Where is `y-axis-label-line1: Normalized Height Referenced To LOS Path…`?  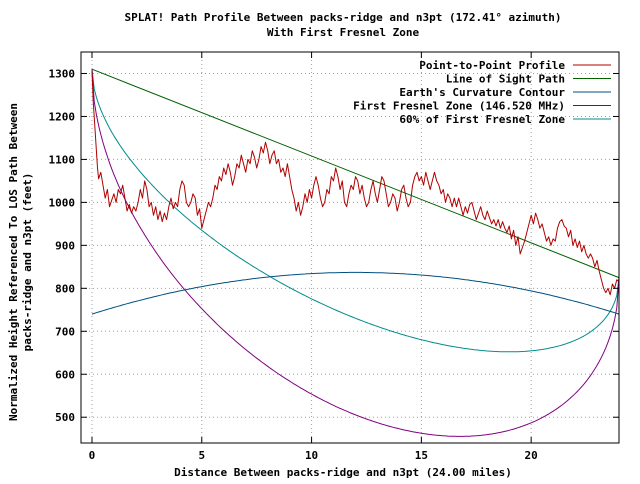
y-axis-label-line1: Normalized Height Referenced To LOS Path… is located at coordinates (13, 262).